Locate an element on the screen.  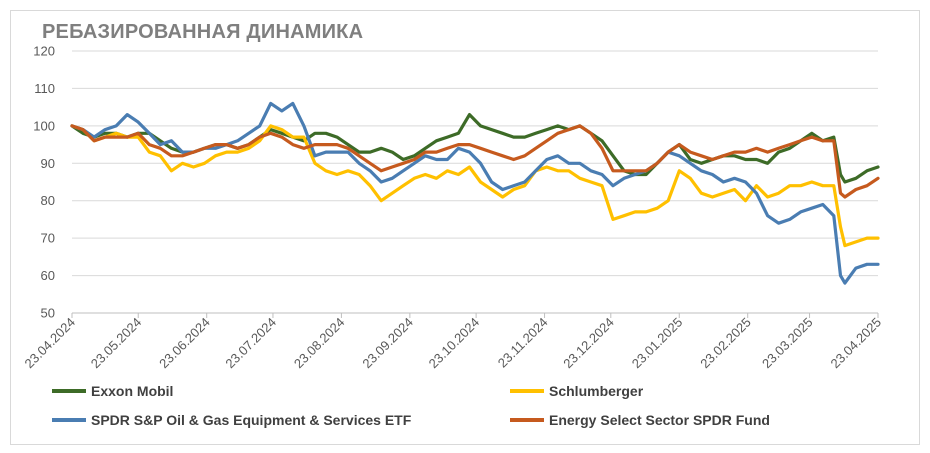
y-tick-label: 60 is located at coordinates (48, 275).